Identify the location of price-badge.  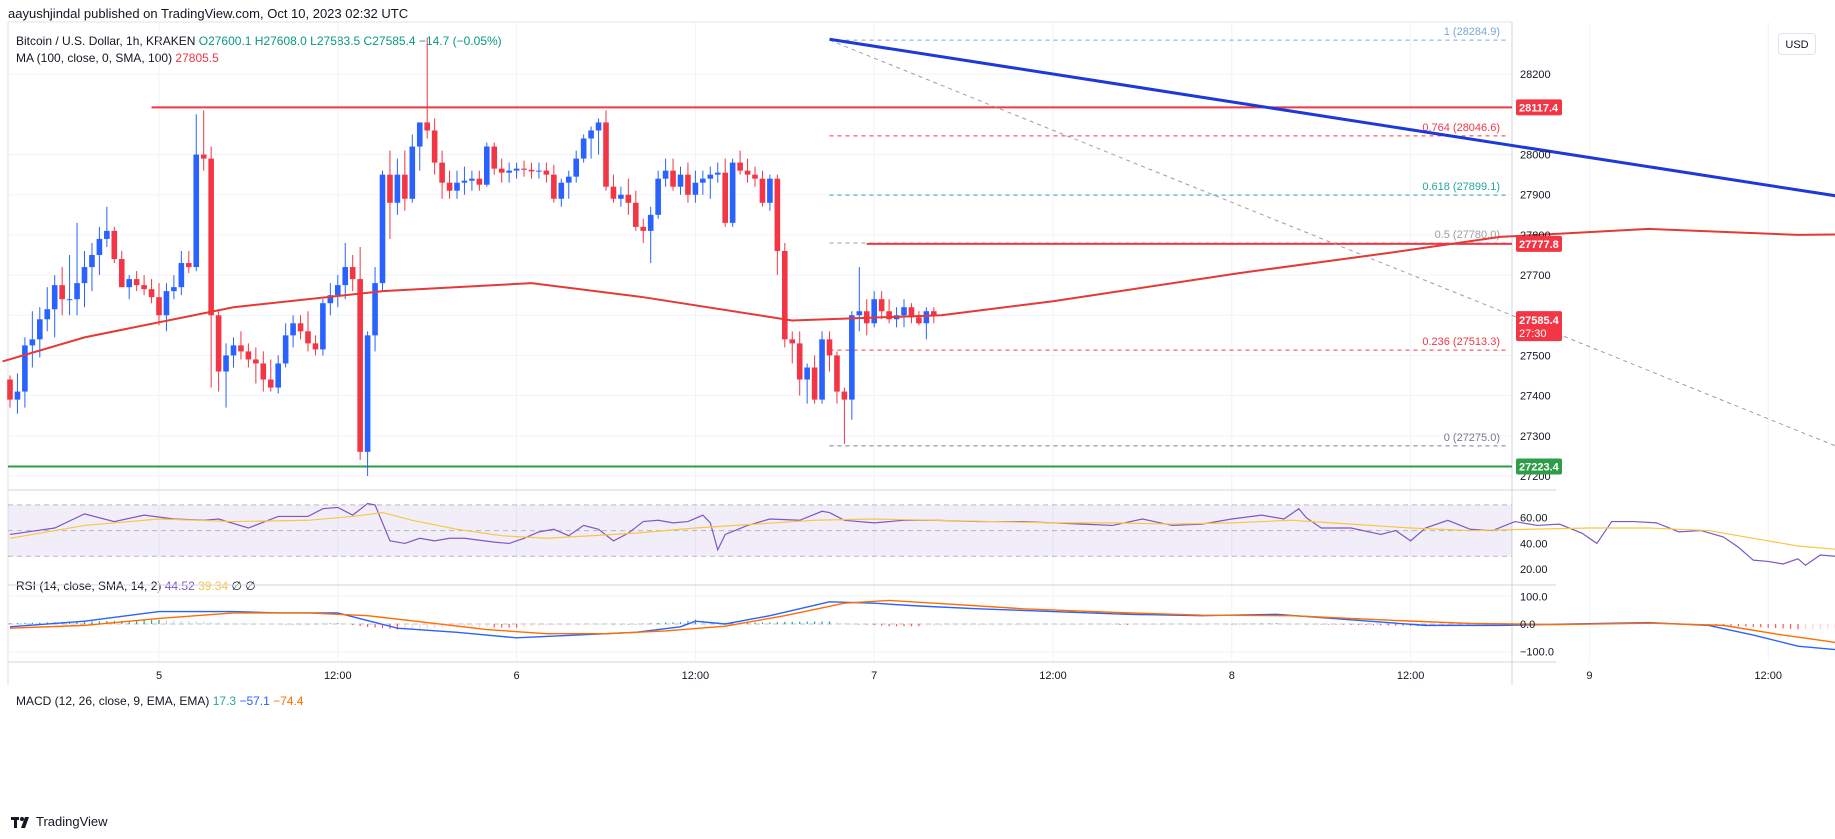
(1539, 243).